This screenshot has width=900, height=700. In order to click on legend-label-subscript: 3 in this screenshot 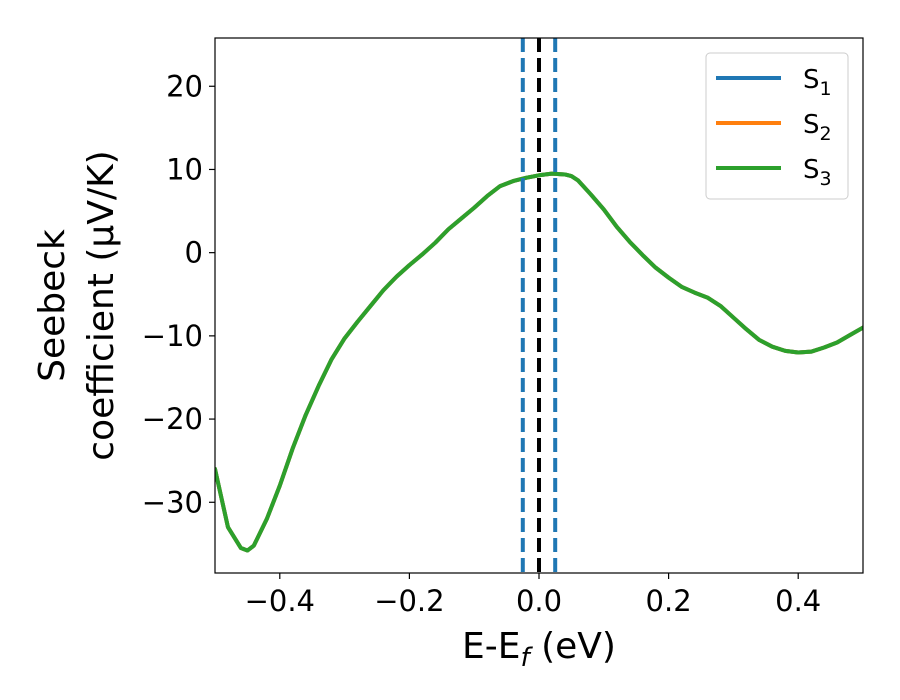, I will do `click(826, 179)`.